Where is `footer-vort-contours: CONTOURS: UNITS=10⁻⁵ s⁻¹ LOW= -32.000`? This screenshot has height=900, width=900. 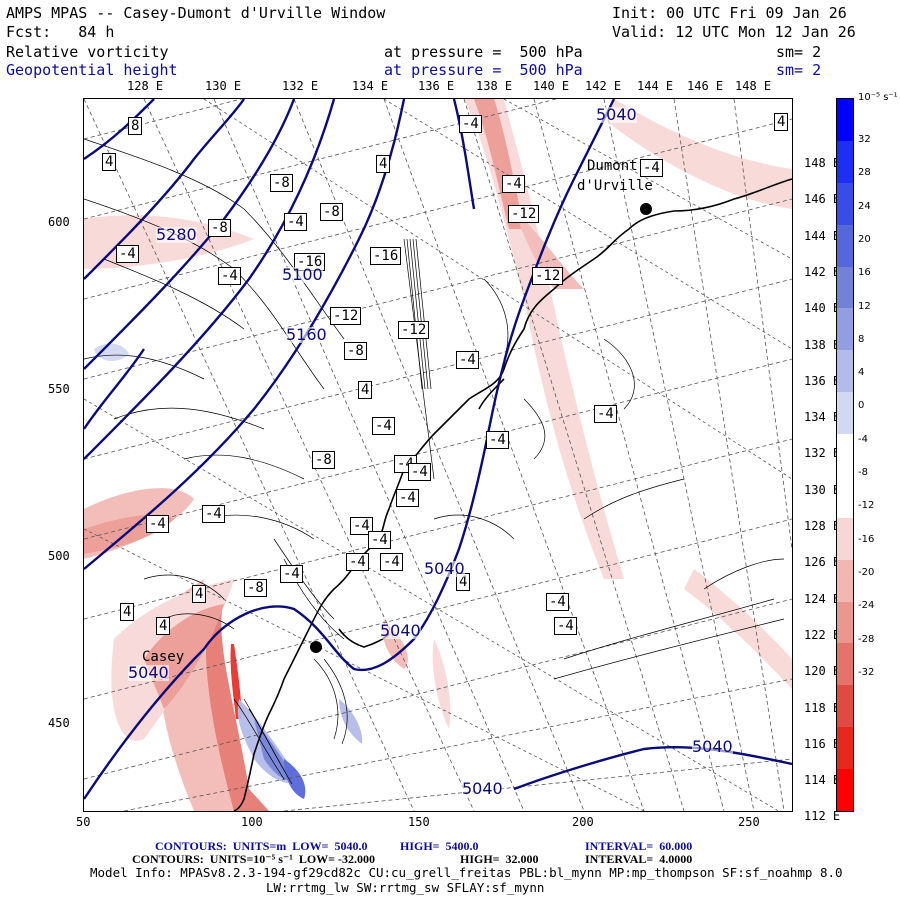 footer-vort-contours: CONTOURS: UNITS=10⁻⁵ s⁻¹ LOW= -32.000 is located at coordinates (254, 859).